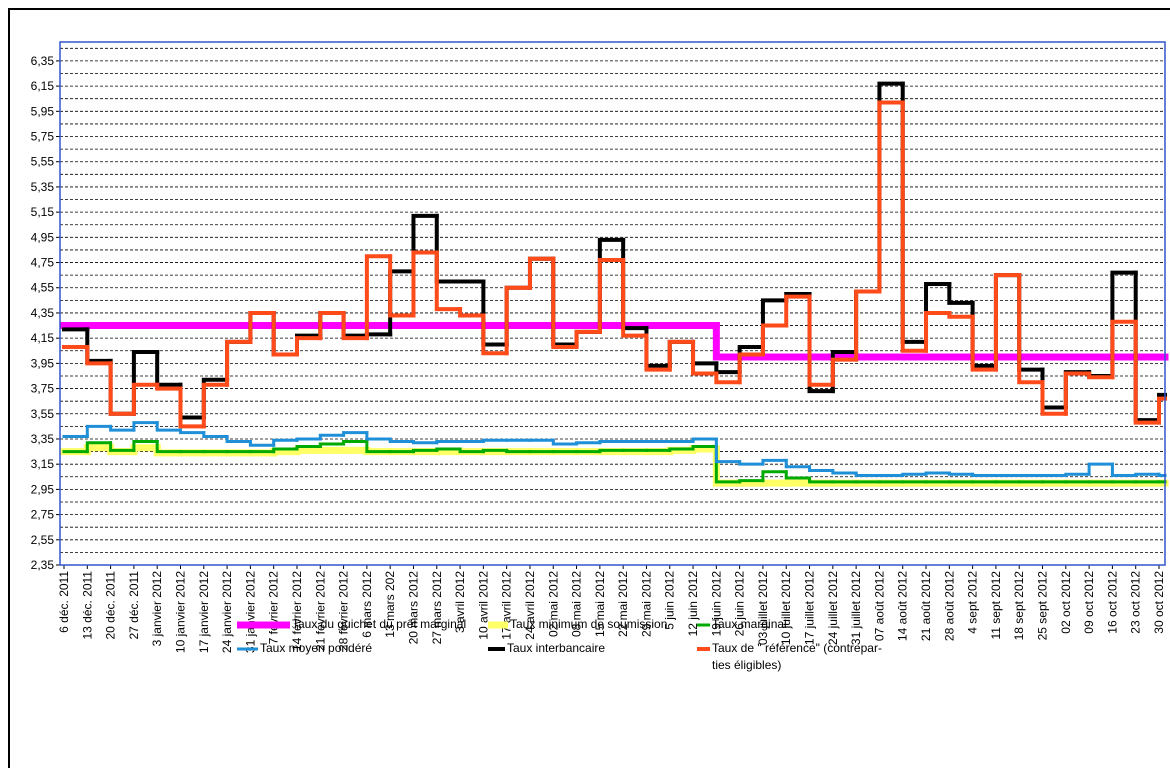 This screenshot has width=1170, height=768. I want to click on x-tick-label: 03 juillet 2012, so click(763, 608).